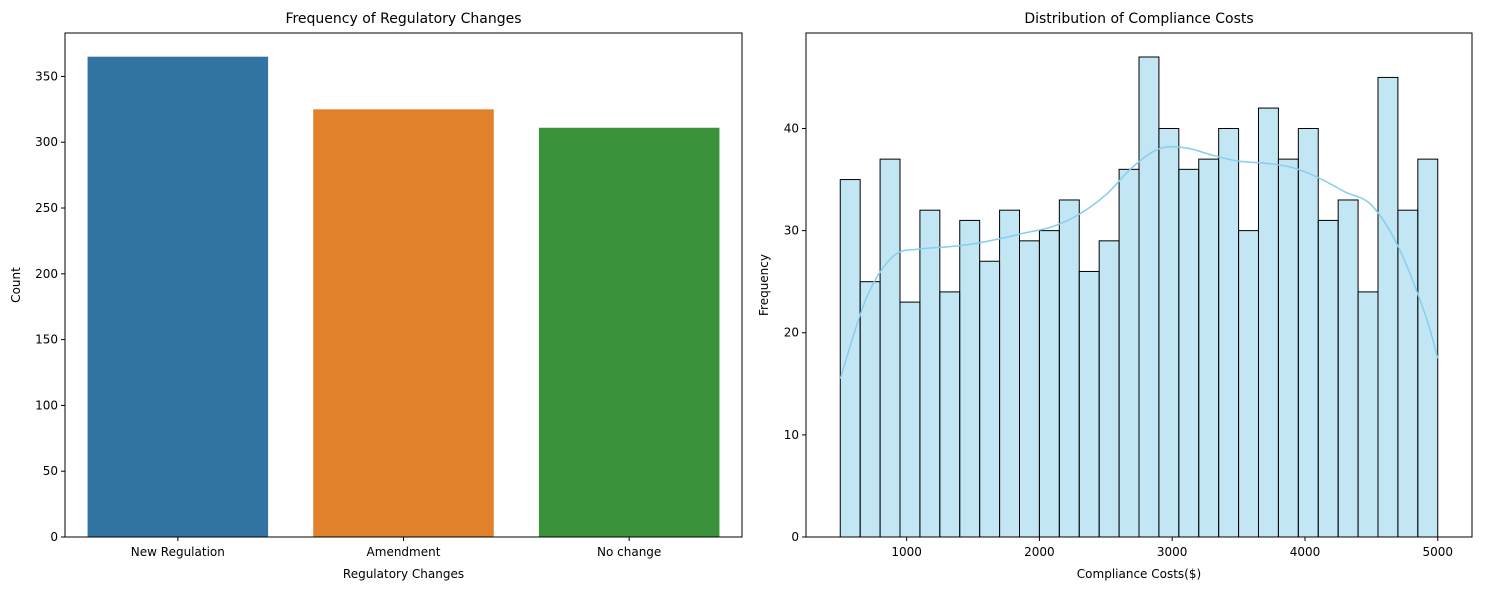 The width and height of the screenshot is (1489, 590). What do you see at coordinates (46, 274) in the screenshot?
I see `y-tick-label: 200` at bounding box center [46, 274].